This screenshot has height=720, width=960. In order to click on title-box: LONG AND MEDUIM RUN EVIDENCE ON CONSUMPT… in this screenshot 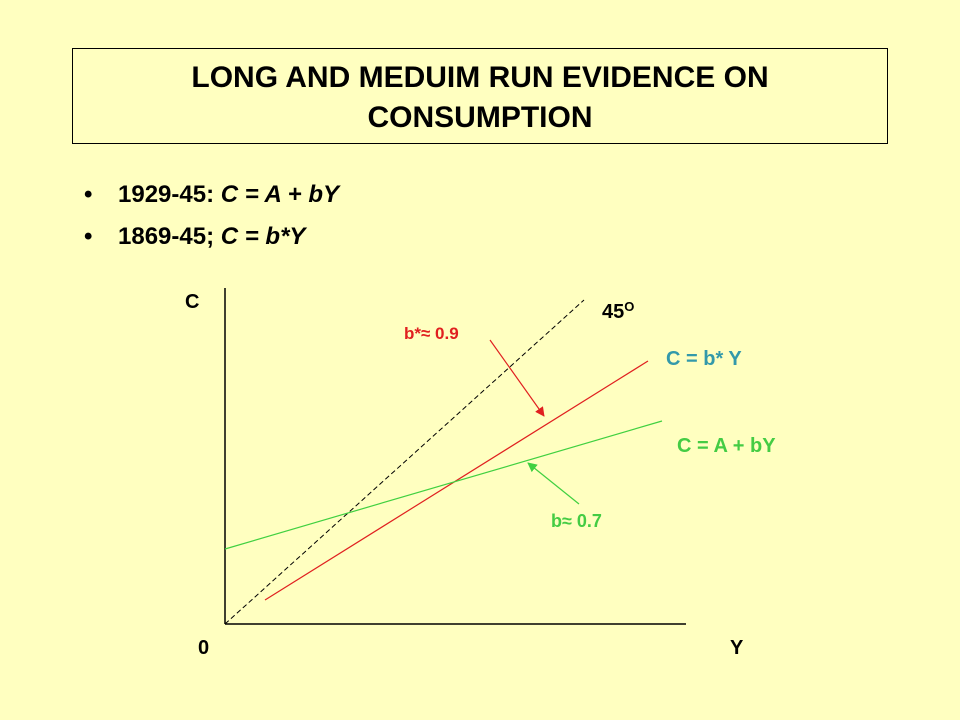, I will do `click(480, 96)`.